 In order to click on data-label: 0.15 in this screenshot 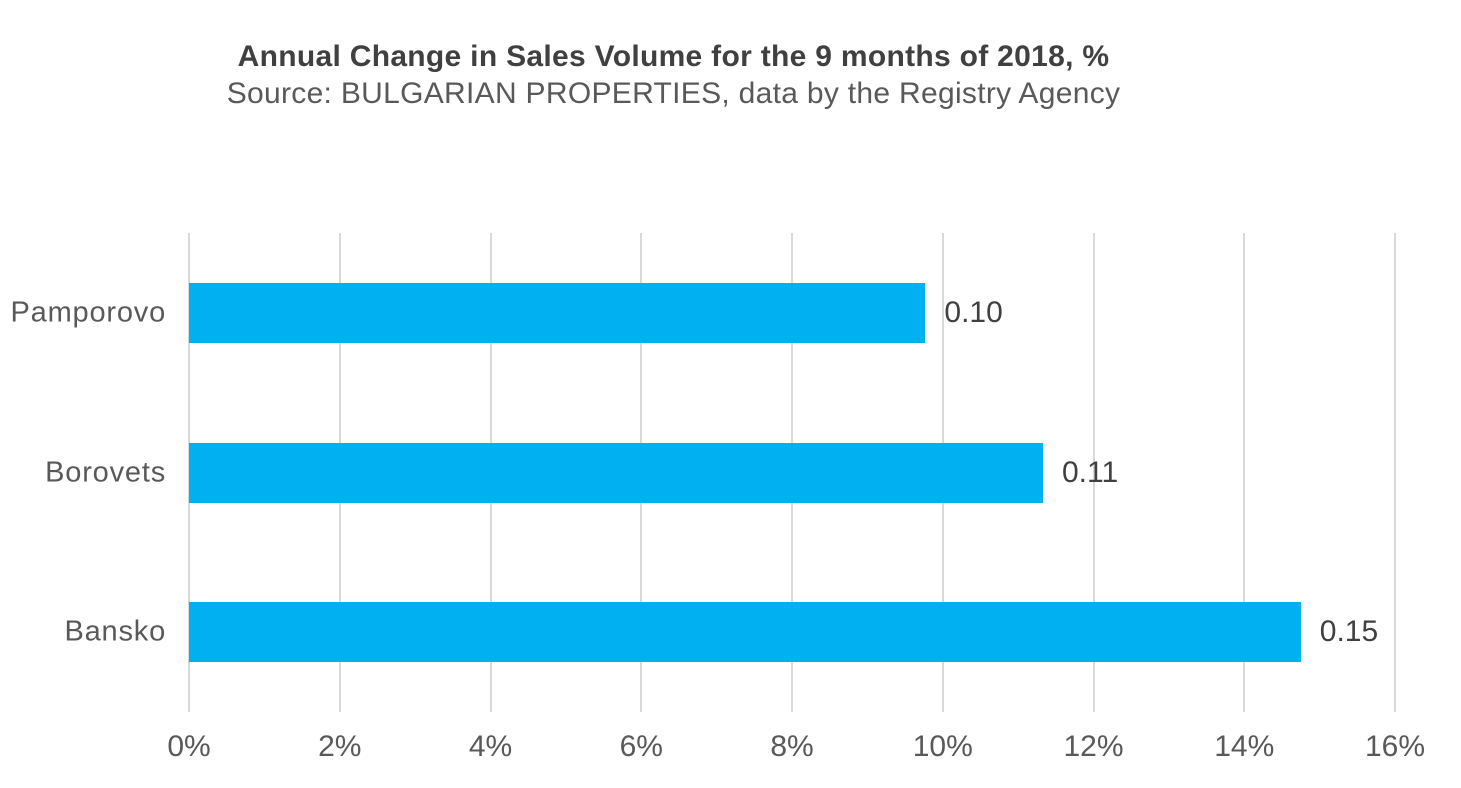, I will do `click(1349, 632)`.